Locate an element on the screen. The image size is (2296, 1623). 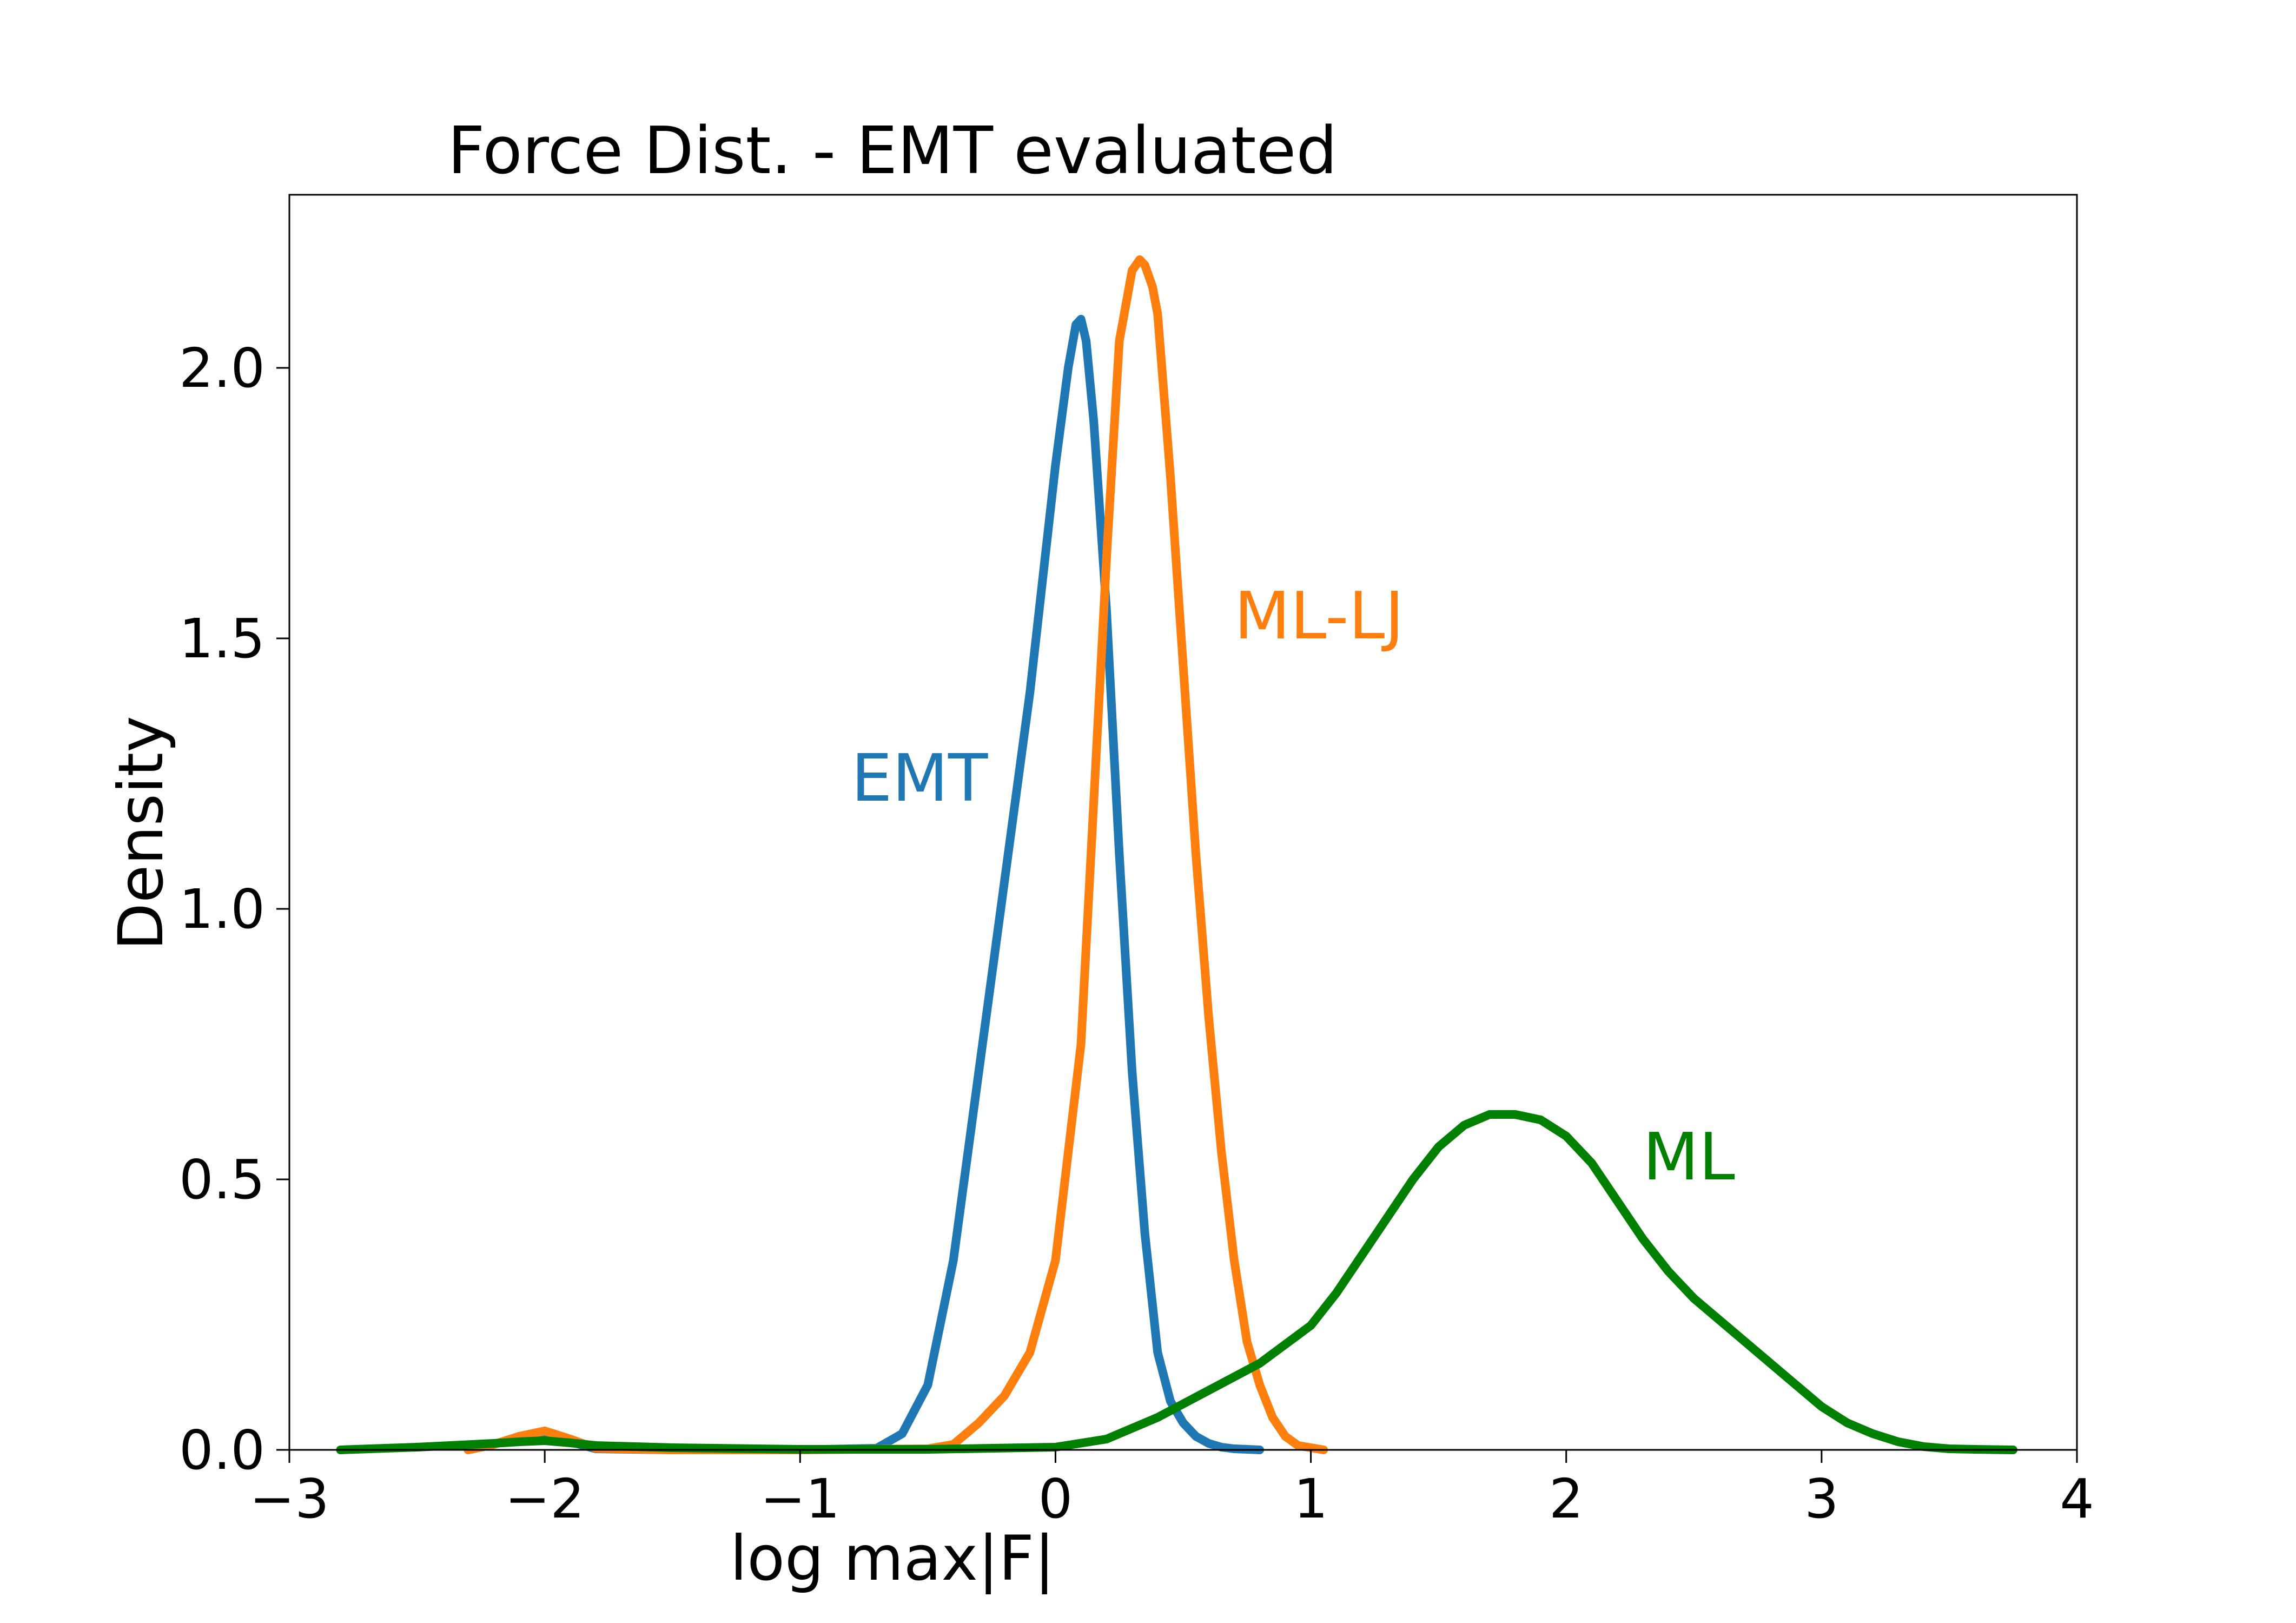
x-tick-label: 1 is located at coordinates (1311, 1499).